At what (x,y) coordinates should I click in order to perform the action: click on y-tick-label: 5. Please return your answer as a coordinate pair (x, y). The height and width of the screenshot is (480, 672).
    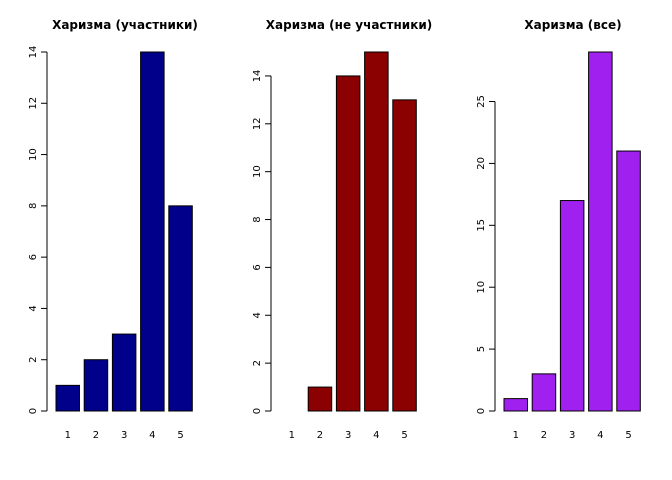
    Looking at the image, I should click on (481, 349).